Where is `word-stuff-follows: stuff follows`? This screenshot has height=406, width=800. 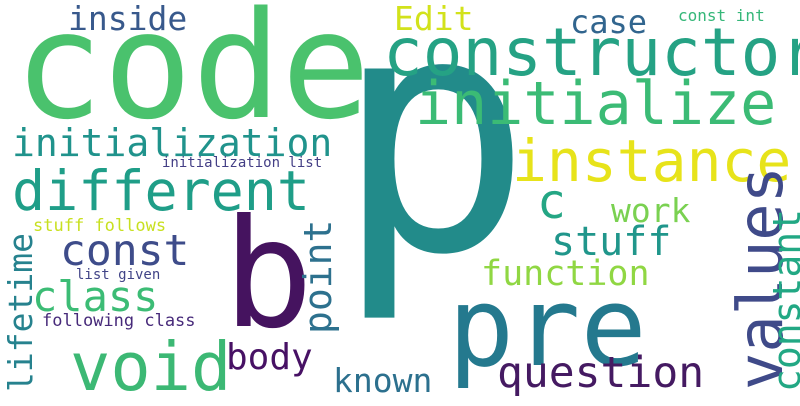 word-stuff-follows: stuff follows is located at coordinates (100, 226).